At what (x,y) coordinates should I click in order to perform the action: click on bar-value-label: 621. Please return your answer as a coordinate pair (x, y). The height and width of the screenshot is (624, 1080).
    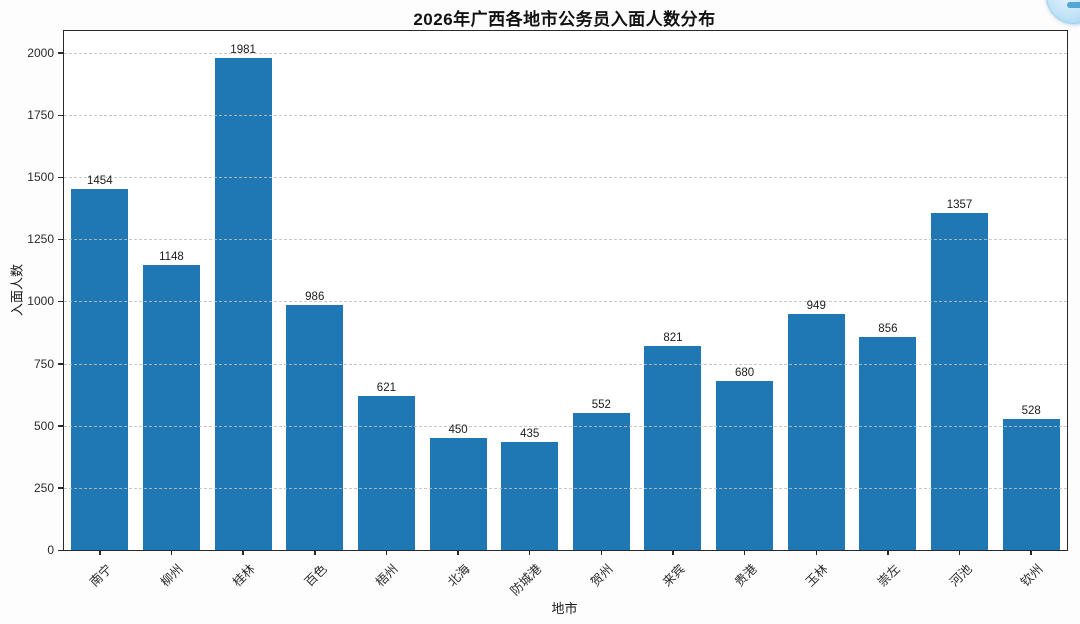
    Looking at the image, I should click on (386, 387).